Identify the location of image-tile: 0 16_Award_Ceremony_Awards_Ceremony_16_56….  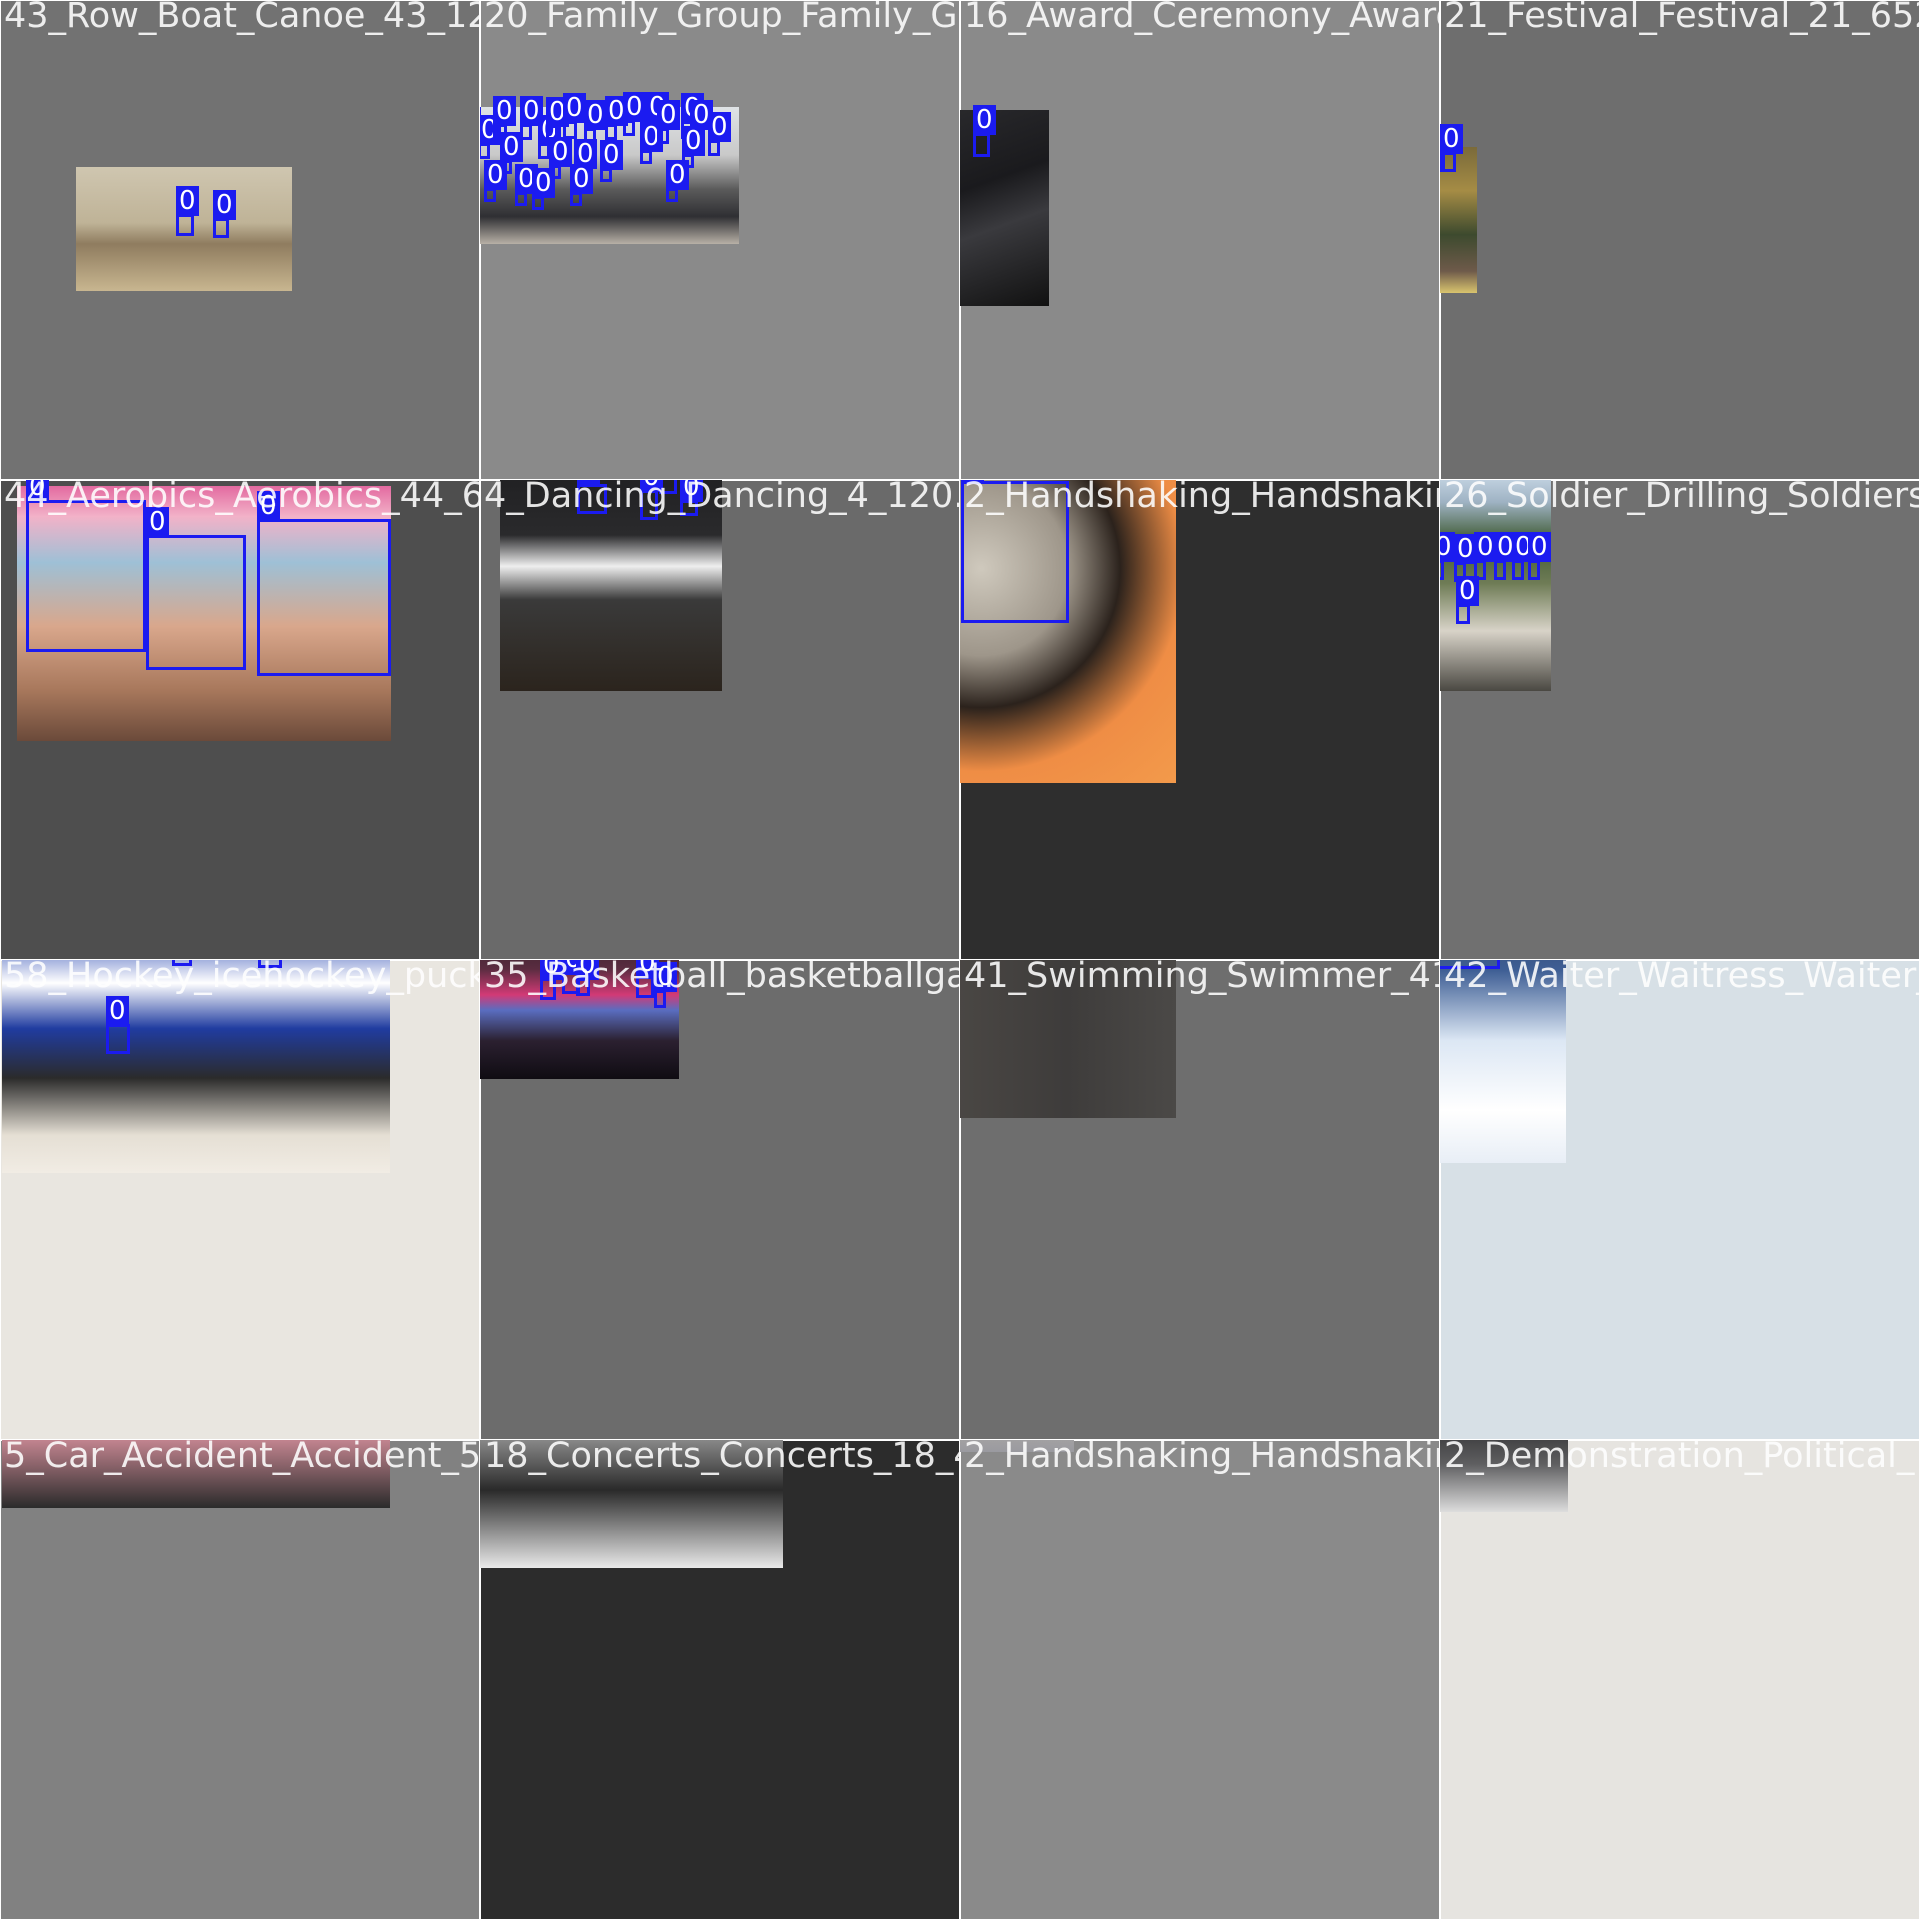
(1200, 240).